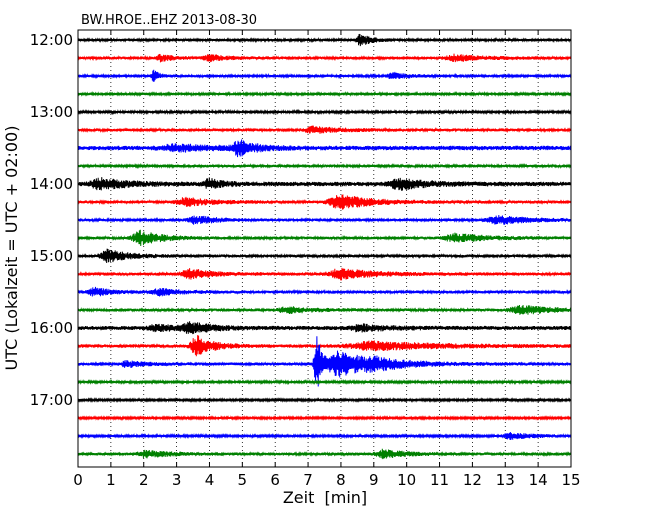  I want to click on x-tick-label-7: 7, so click(308, 480).